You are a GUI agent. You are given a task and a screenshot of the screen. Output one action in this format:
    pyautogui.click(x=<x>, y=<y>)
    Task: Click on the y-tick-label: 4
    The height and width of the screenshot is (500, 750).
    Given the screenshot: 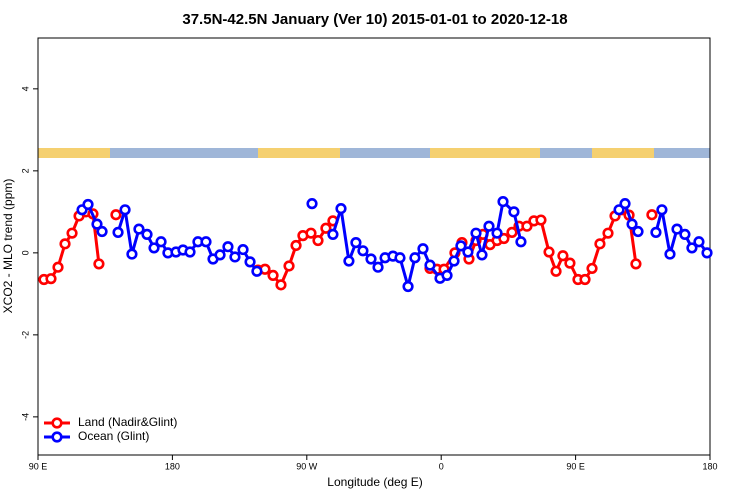 What is the action you would take?
    pyautogui.click(x=25, y=88)
    